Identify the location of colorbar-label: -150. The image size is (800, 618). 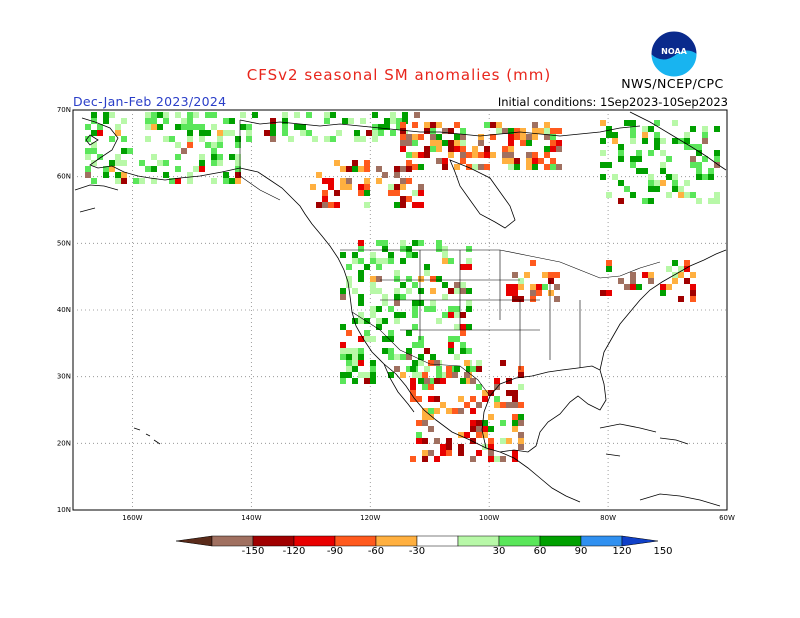
(253, 551).